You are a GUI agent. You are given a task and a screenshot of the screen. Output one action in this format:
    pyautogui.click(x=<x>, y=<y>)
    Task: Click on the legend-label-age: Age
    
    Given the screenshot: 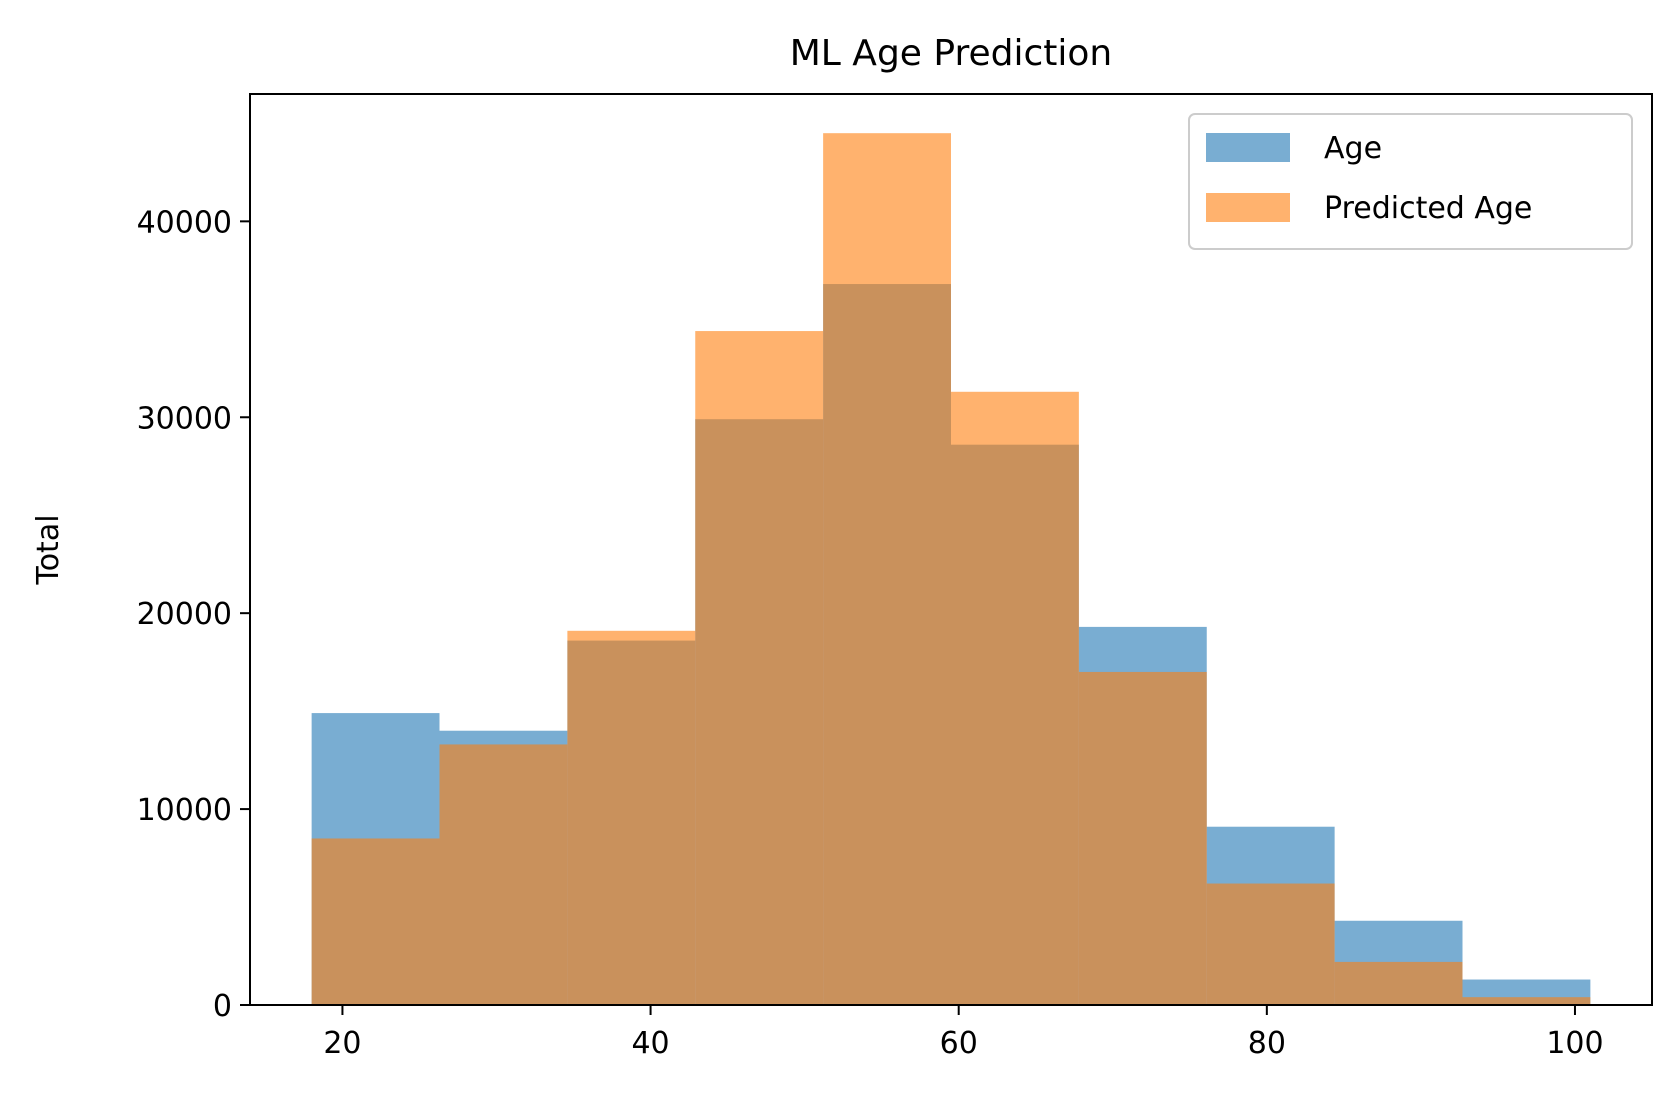 What is the action you would take?
    pyautogui.click(x=1353, y=148)
    